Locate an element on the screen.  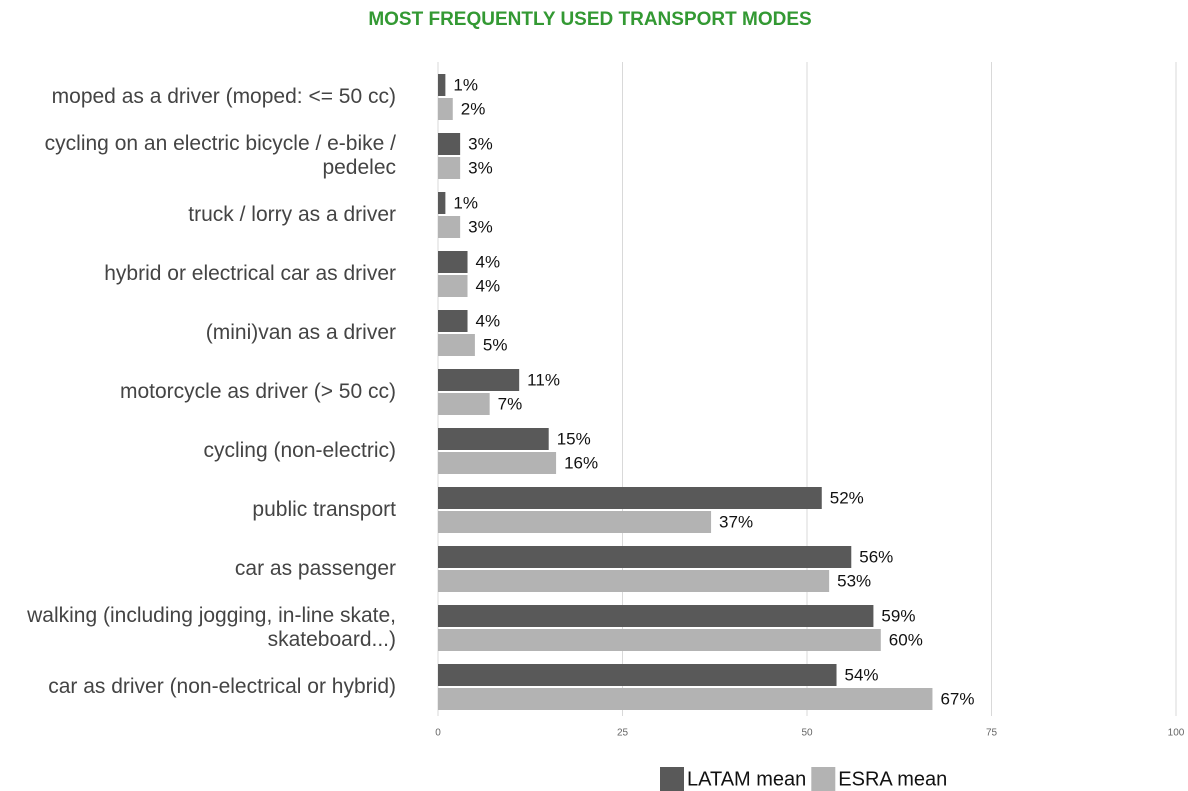
y-tick-label: (mini)van as a driver is located at coordinates (300, 332).